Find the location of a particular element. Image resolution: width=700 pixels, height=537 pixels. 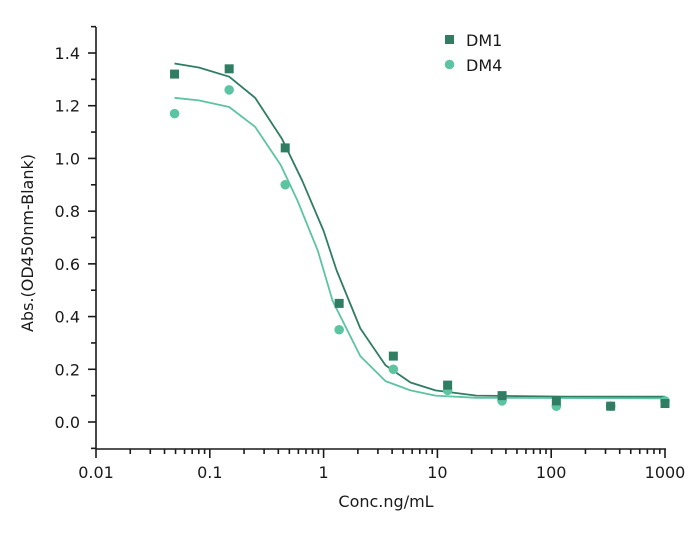

y-ticks: 0.0 0.2 0.4 0.6 0.8 1.0 1.2 1.4 is located at coordinates (75, 237).